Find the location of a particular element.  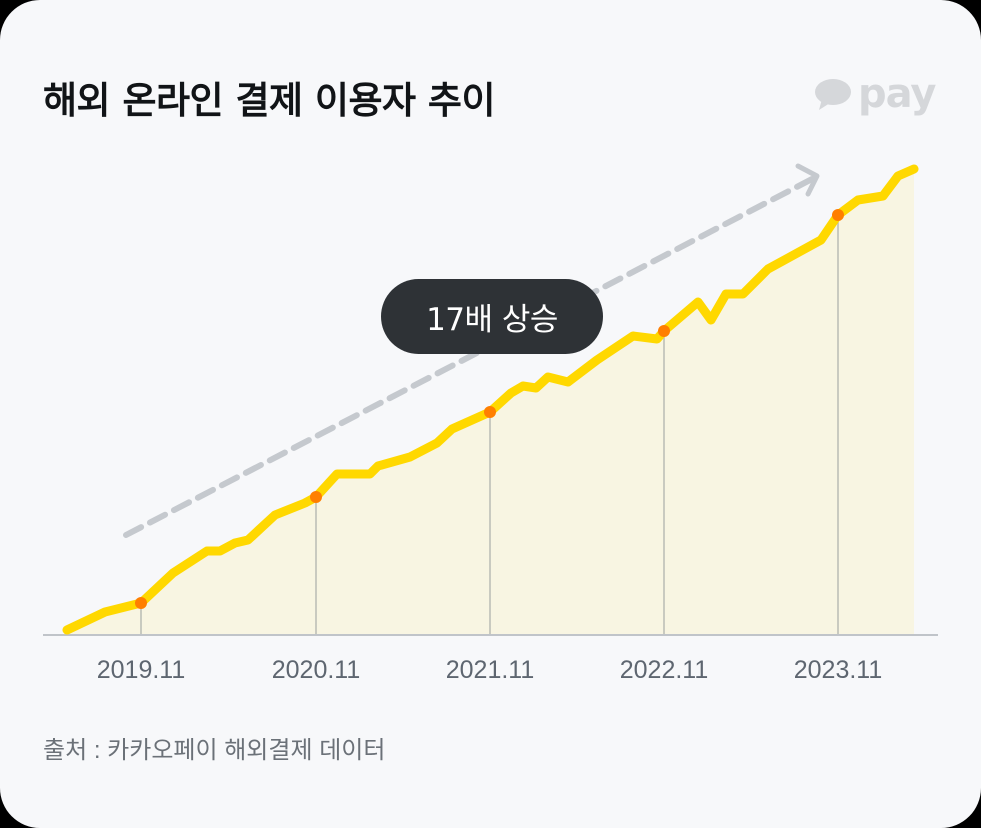

x-tick-label: 2021.11 is located at coordinates (490, 670).